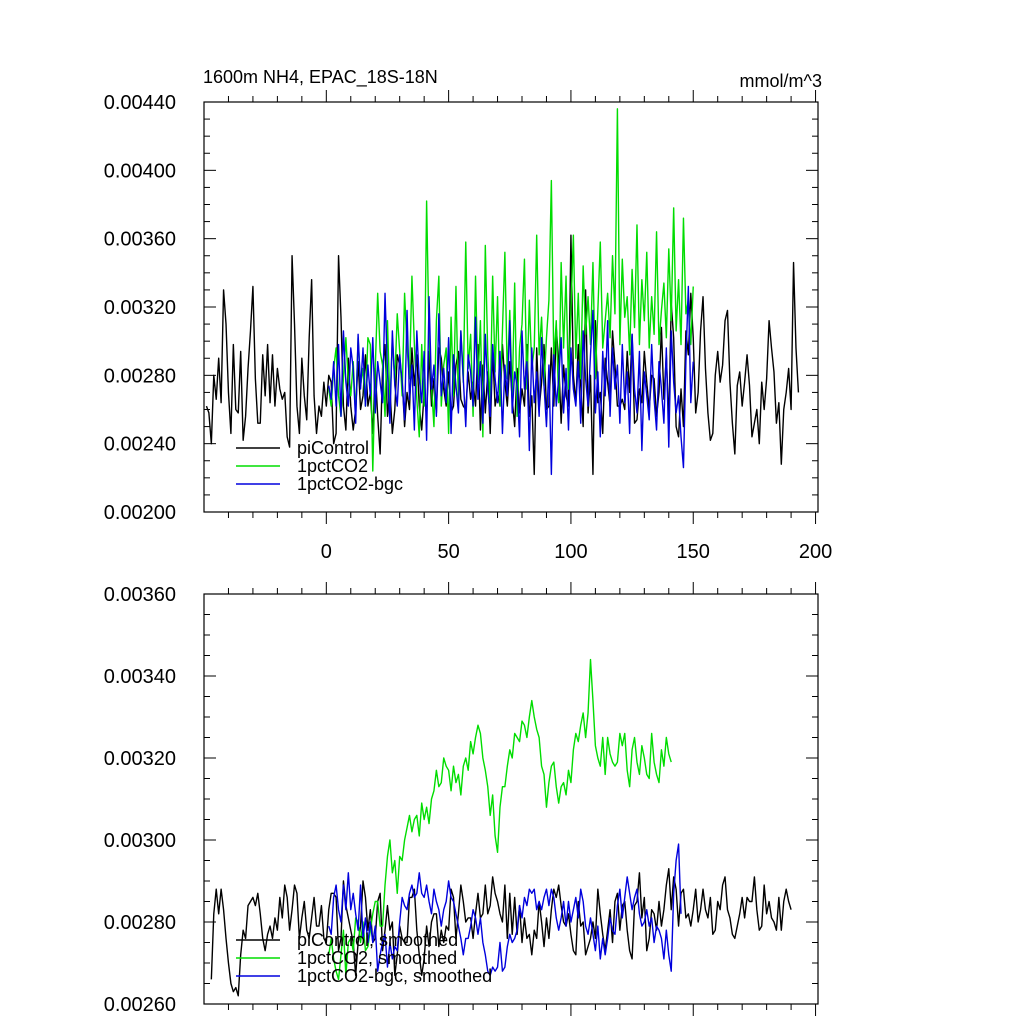 The height and width of the screenshot is (1024, 1024). Describe the element at coordinates (140, 595) in the screenshot. I see `bottom-y-tick-label: 0.00360` at that location.